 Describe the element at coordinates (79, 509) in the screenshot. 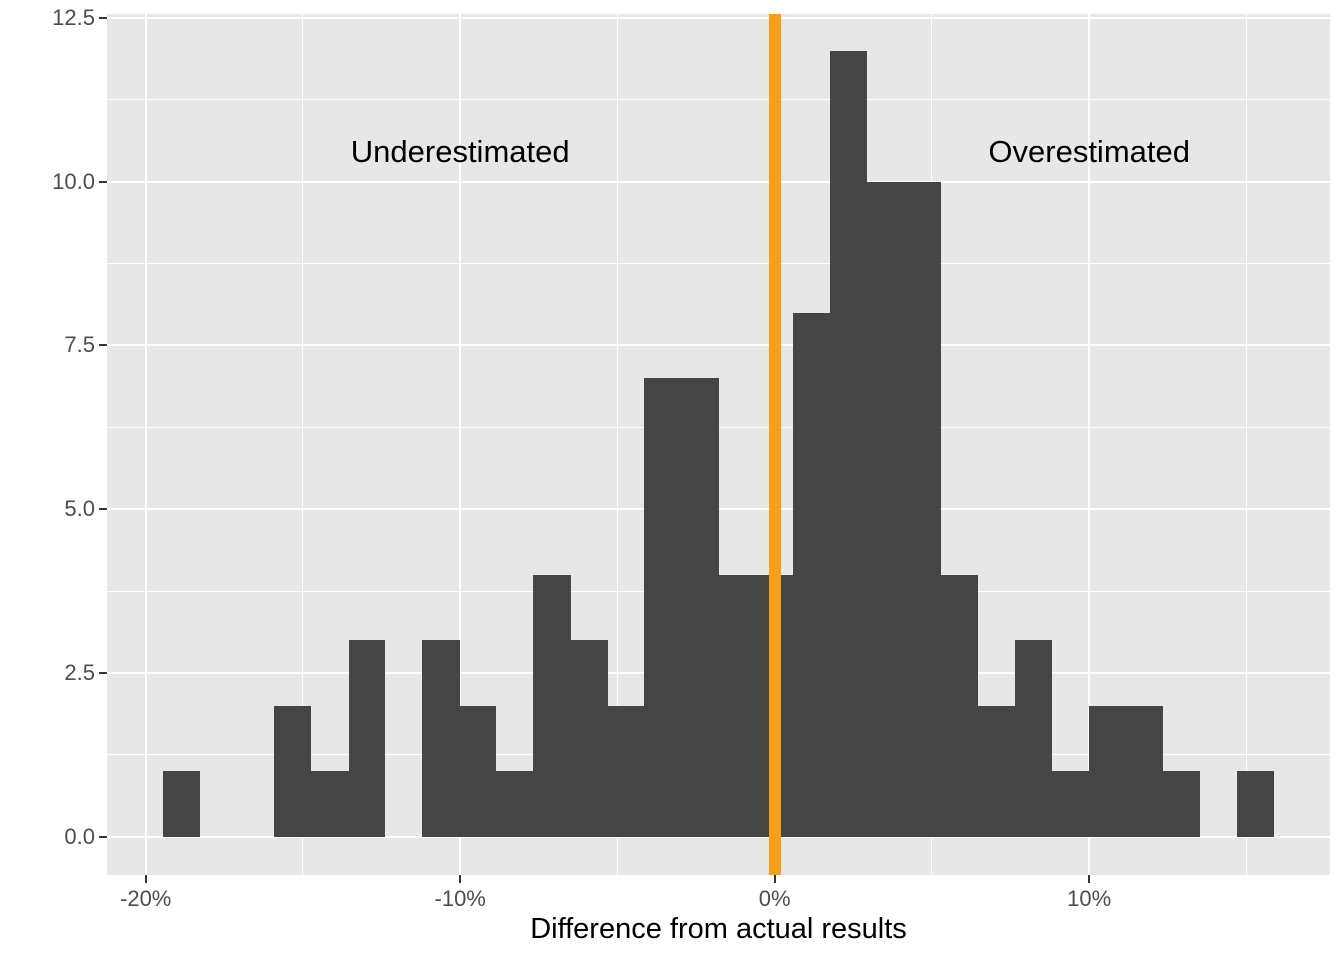

I see `y-tick-label: 5.0` at that location.